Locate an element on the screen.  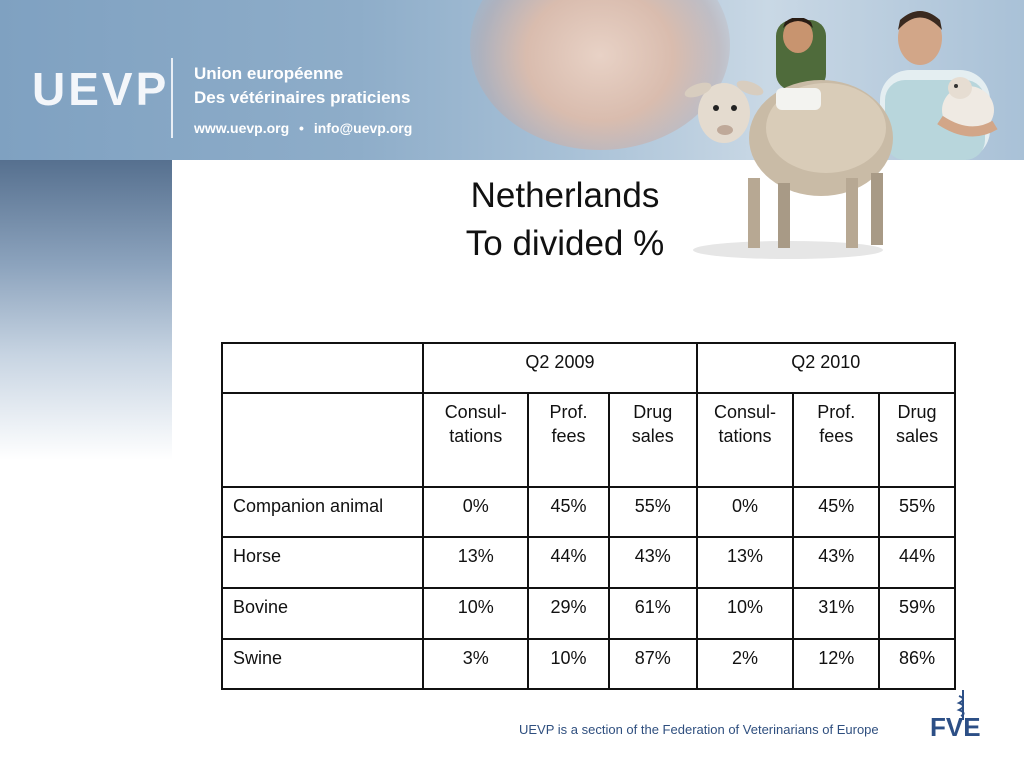
table-cell: 3% is located at coordinates (476, 664).